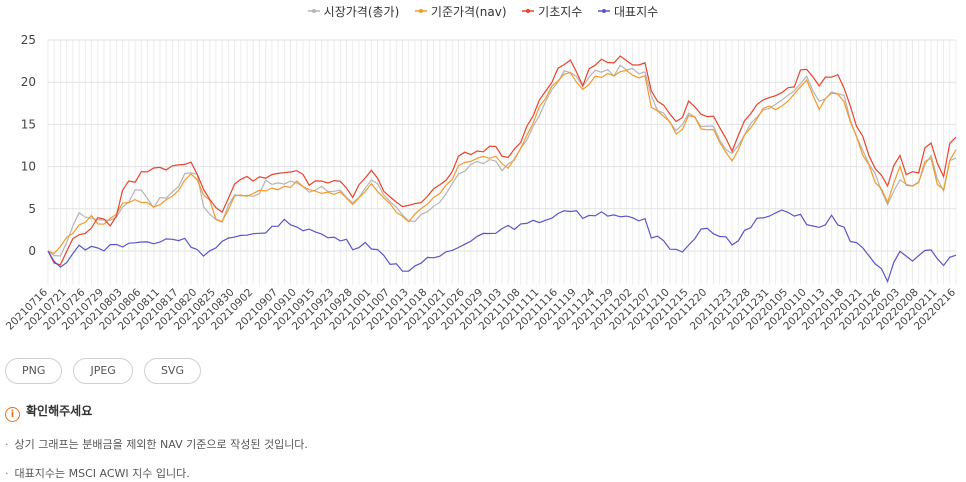  Describe the element at coordinates (103, 371) in the screenshot. I see `jpeg-button: JPEG` at that location.